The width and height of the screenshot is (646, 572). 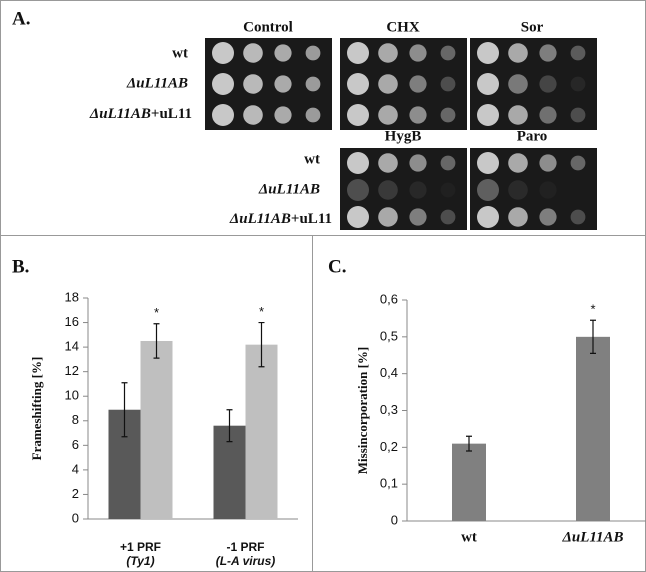 I want to click on strain-part: ΔuL11AB, so click(x=120, y=114).